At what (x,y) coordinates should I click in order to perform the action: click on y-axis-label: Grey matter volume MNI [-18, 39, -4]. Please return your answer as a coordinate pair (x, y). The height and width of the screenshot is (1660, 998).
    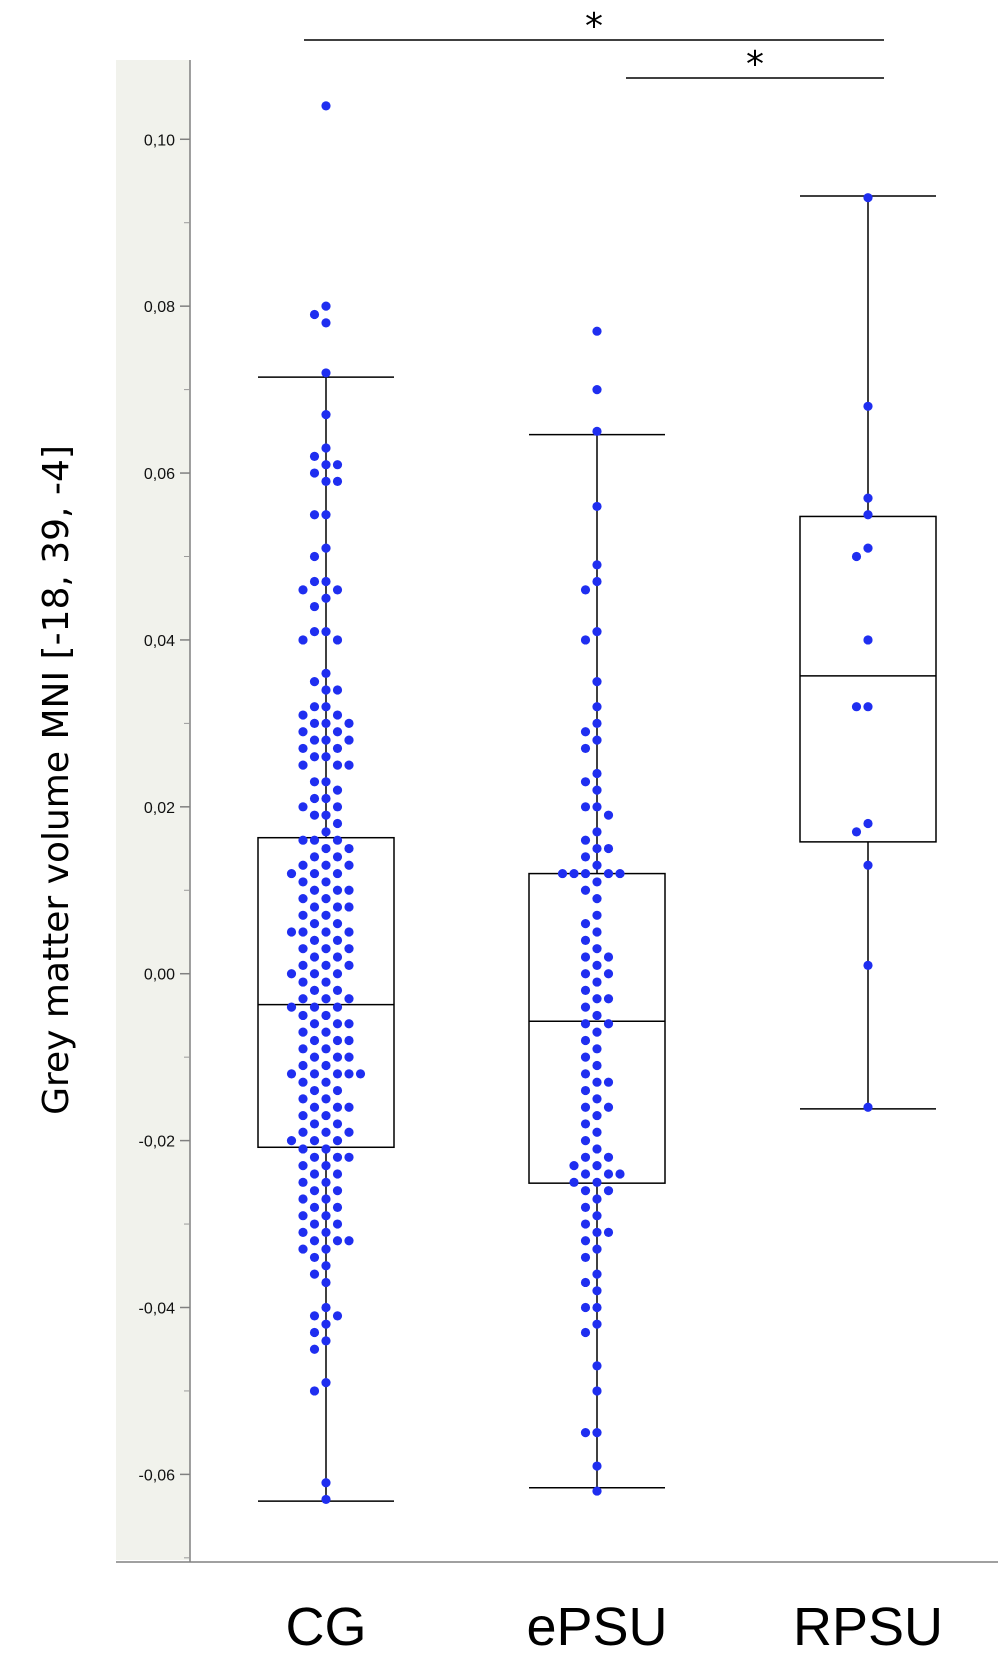
    Looking at the image, I should click on (56, 780).